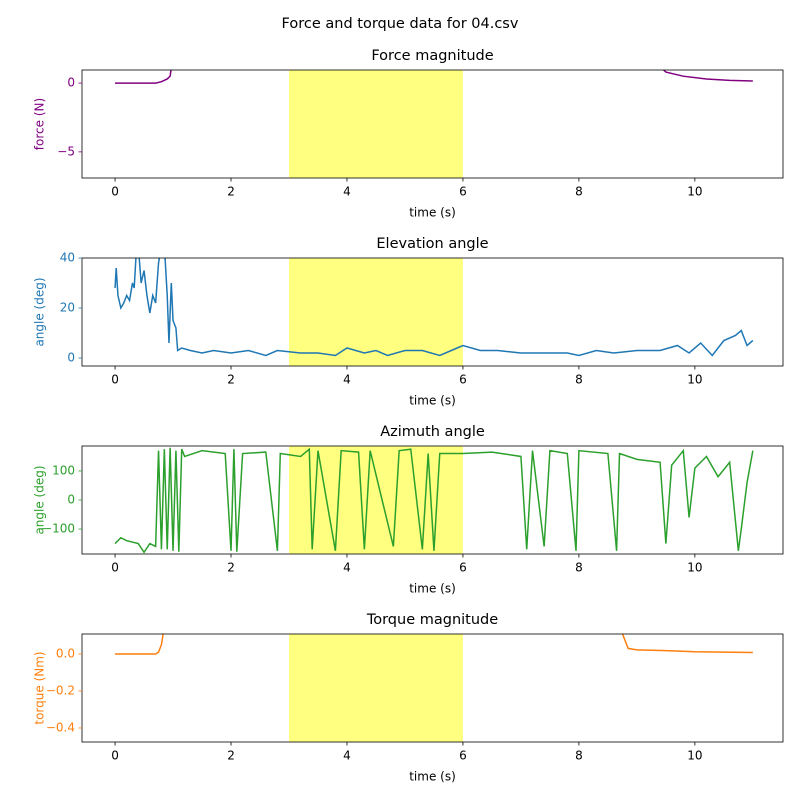 This screenshot has height=800, width=800. Describe the element at coordinates (58, 529) in the screenshot. I see `y-tick-label: −100` at that location.